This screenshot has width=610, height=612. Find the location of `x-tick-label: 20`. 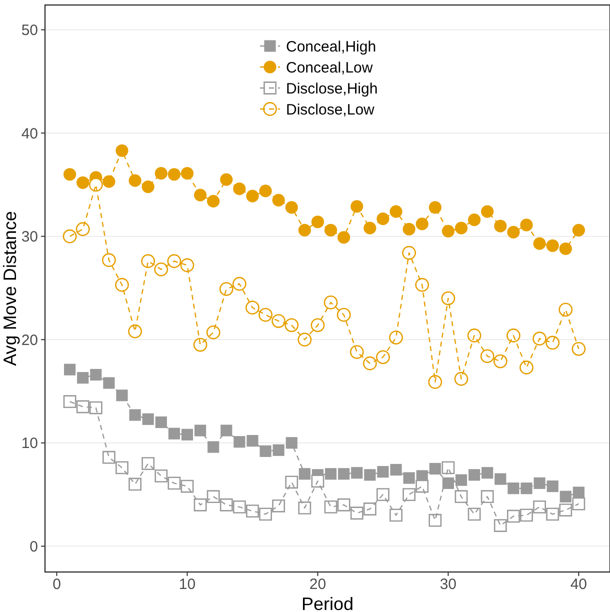

x-tick-label: 20 is located at coordinates (317, 584).